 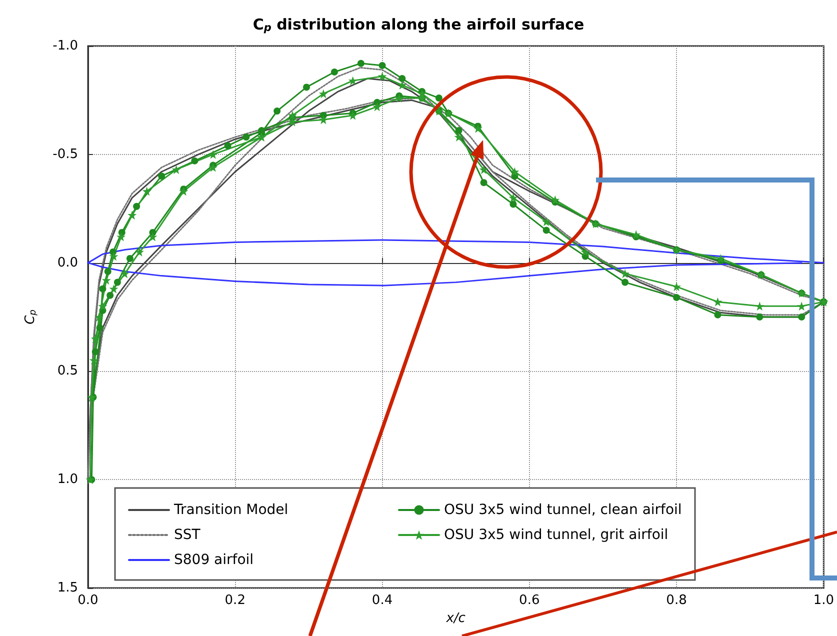 What do you see at coordinates (67, 480) in the screenshot?
I see `y-tick-label: 1.0` at bounding box center [67, 480].